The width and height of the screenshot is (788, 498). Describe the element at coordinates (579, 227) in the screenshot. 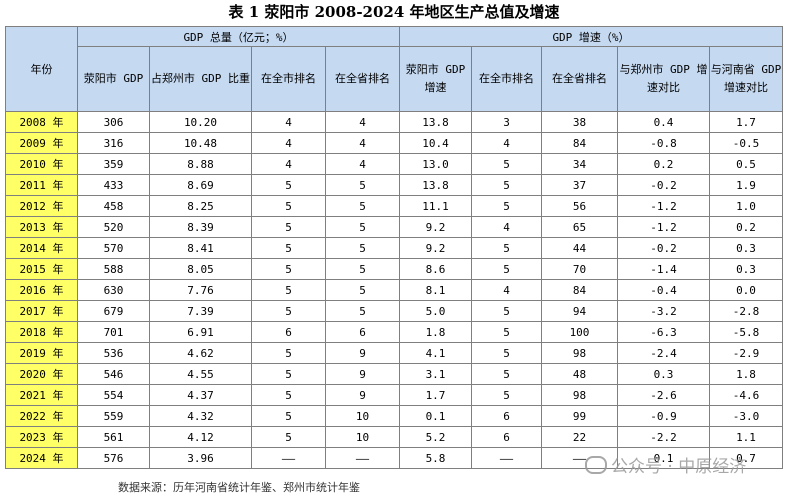

I see `data-cell: 65` at that location.